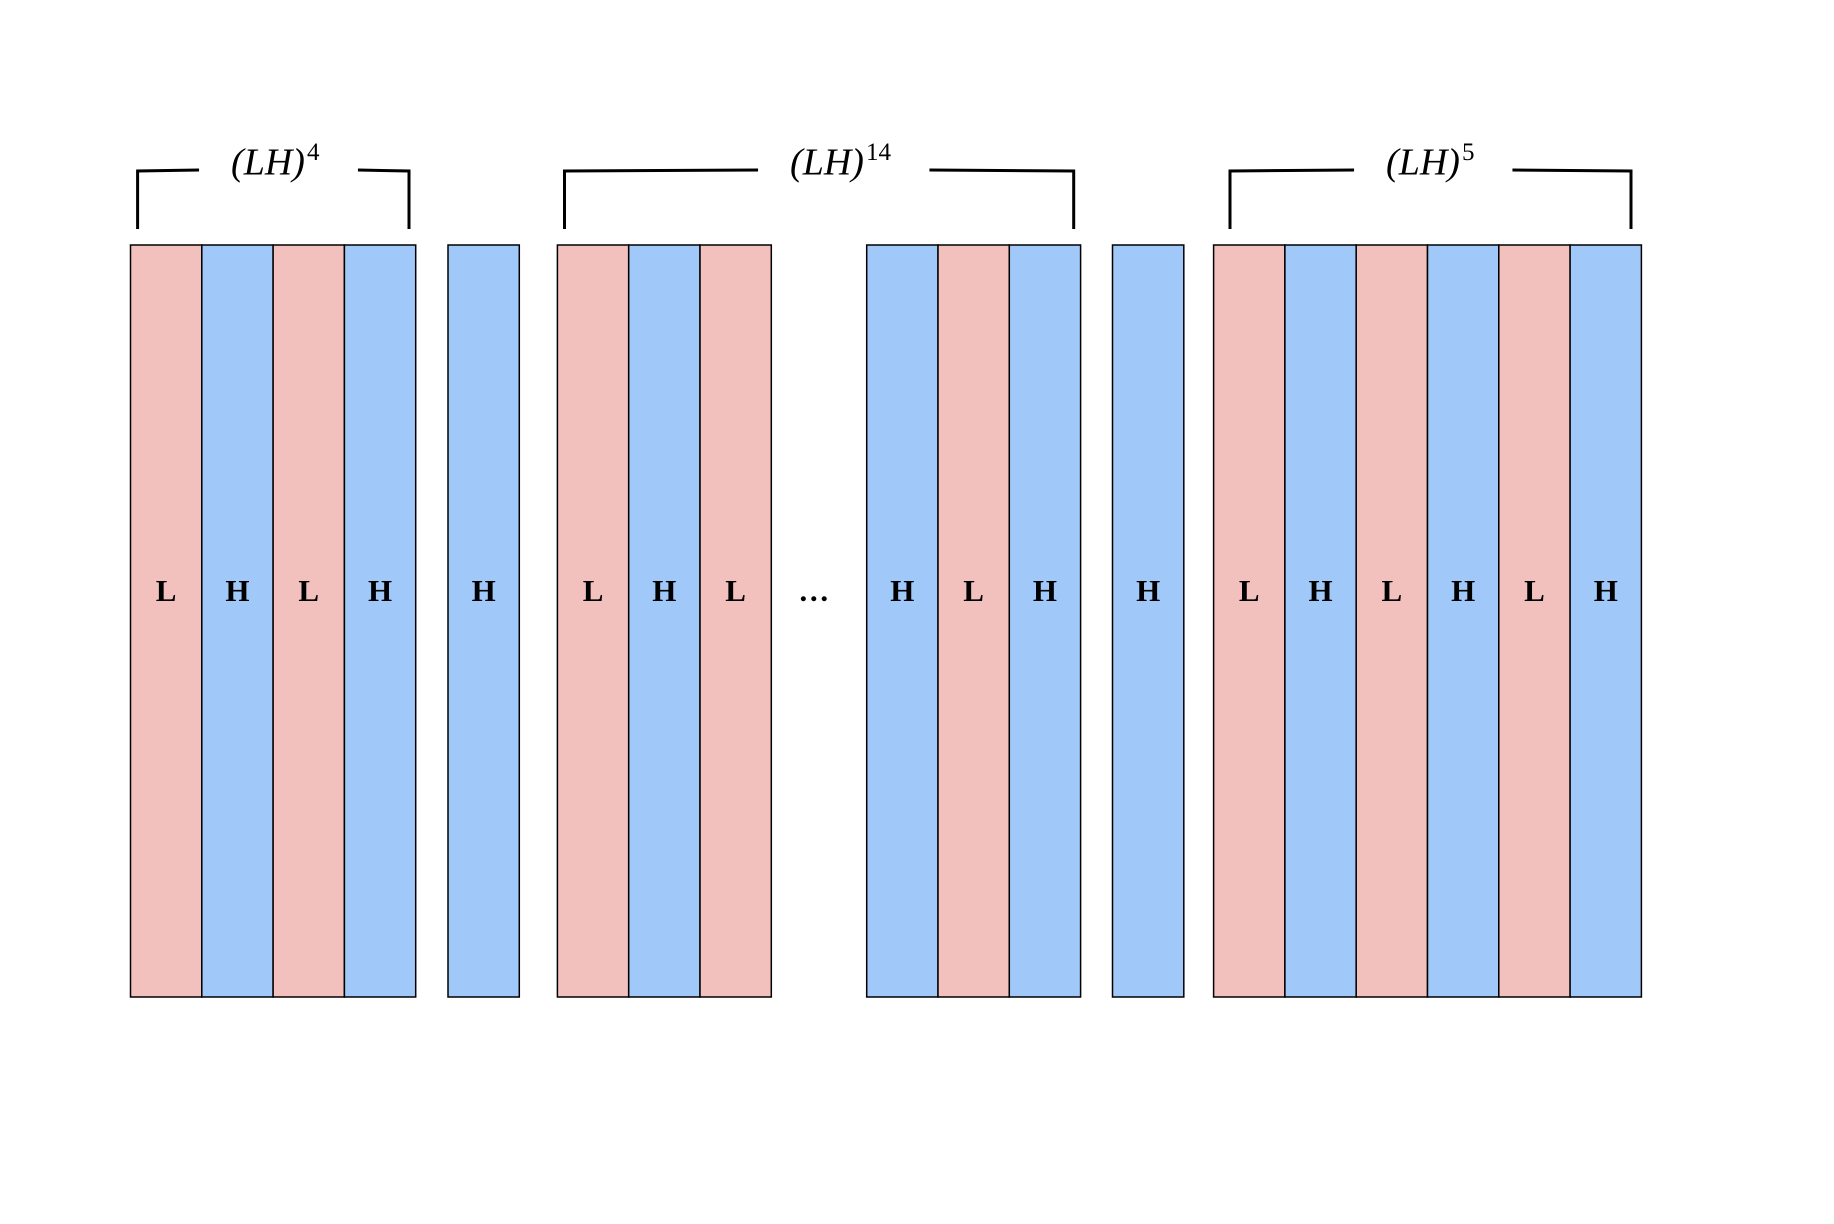 The width and height of the screenshot is (1834, 1224). Describe the element at coordinates (1468, 152) in the screenshot. I see `bracket-exponent: 5` at that location.